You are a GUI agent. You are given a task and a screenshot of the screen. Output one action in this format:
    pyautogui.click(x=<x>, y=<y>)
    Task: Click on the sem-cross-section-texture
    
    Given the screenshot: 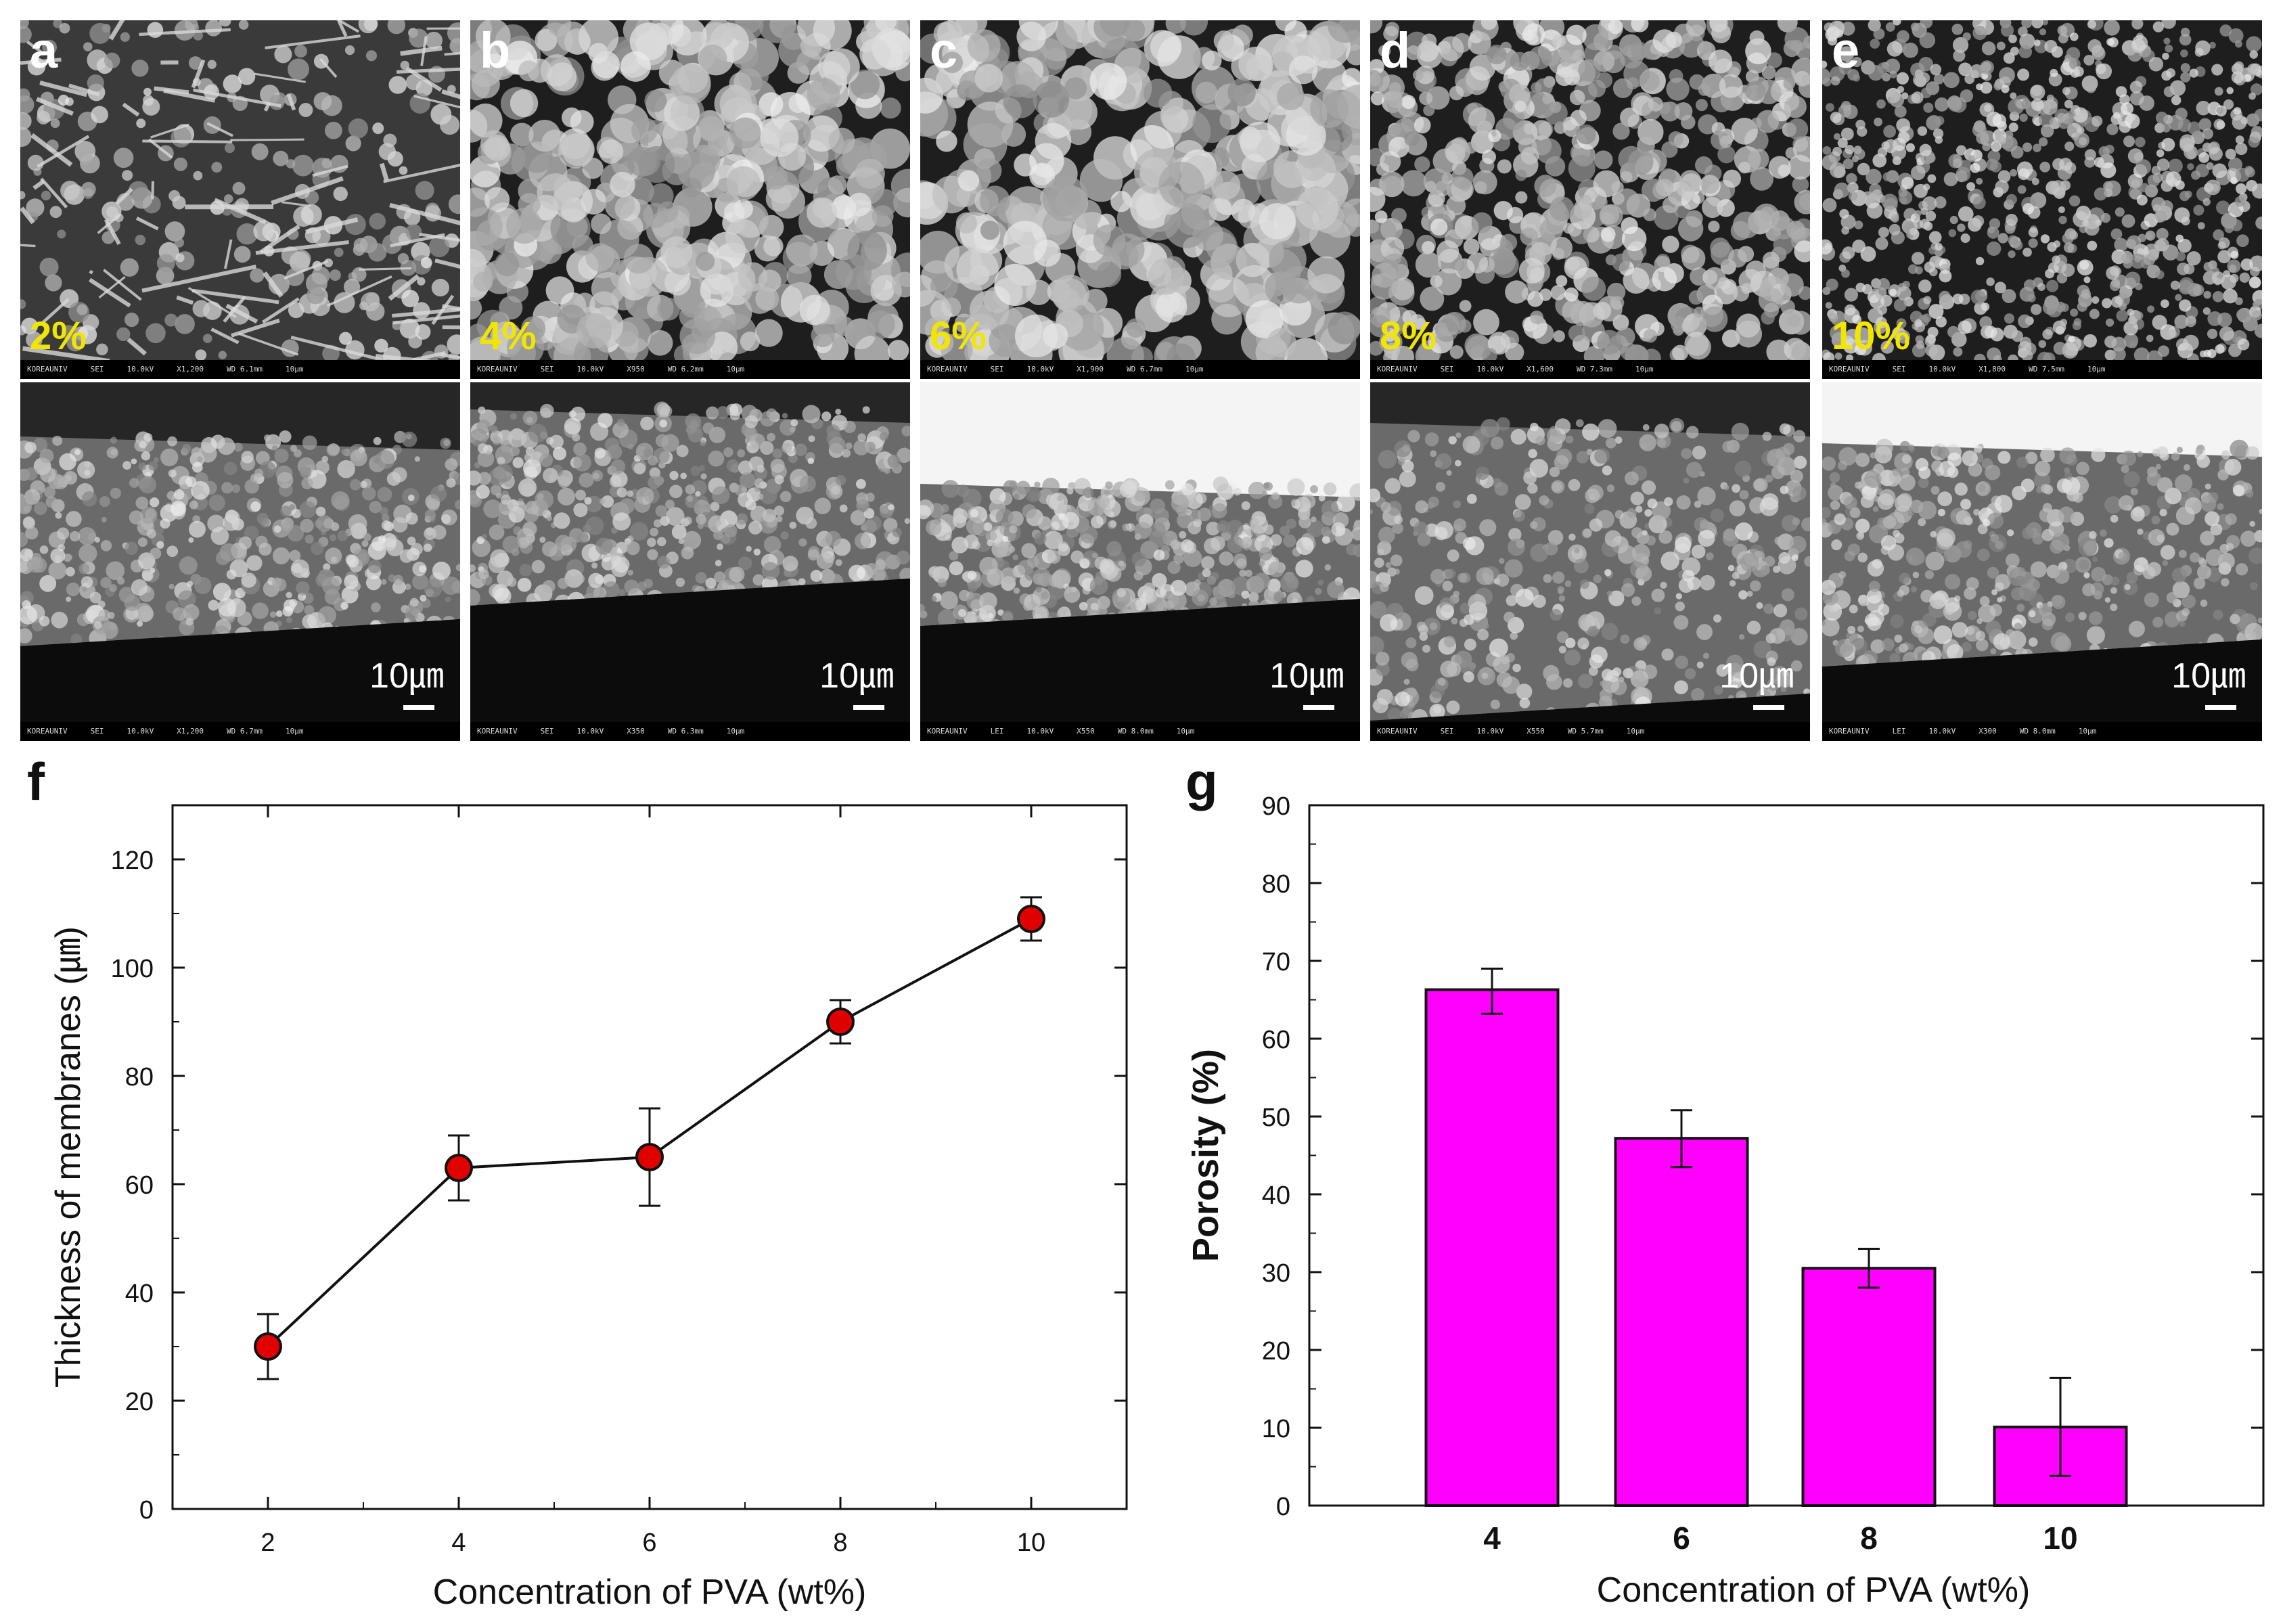 What is the action you would take?
    pyautogui.click(x=1140, y=552)
    